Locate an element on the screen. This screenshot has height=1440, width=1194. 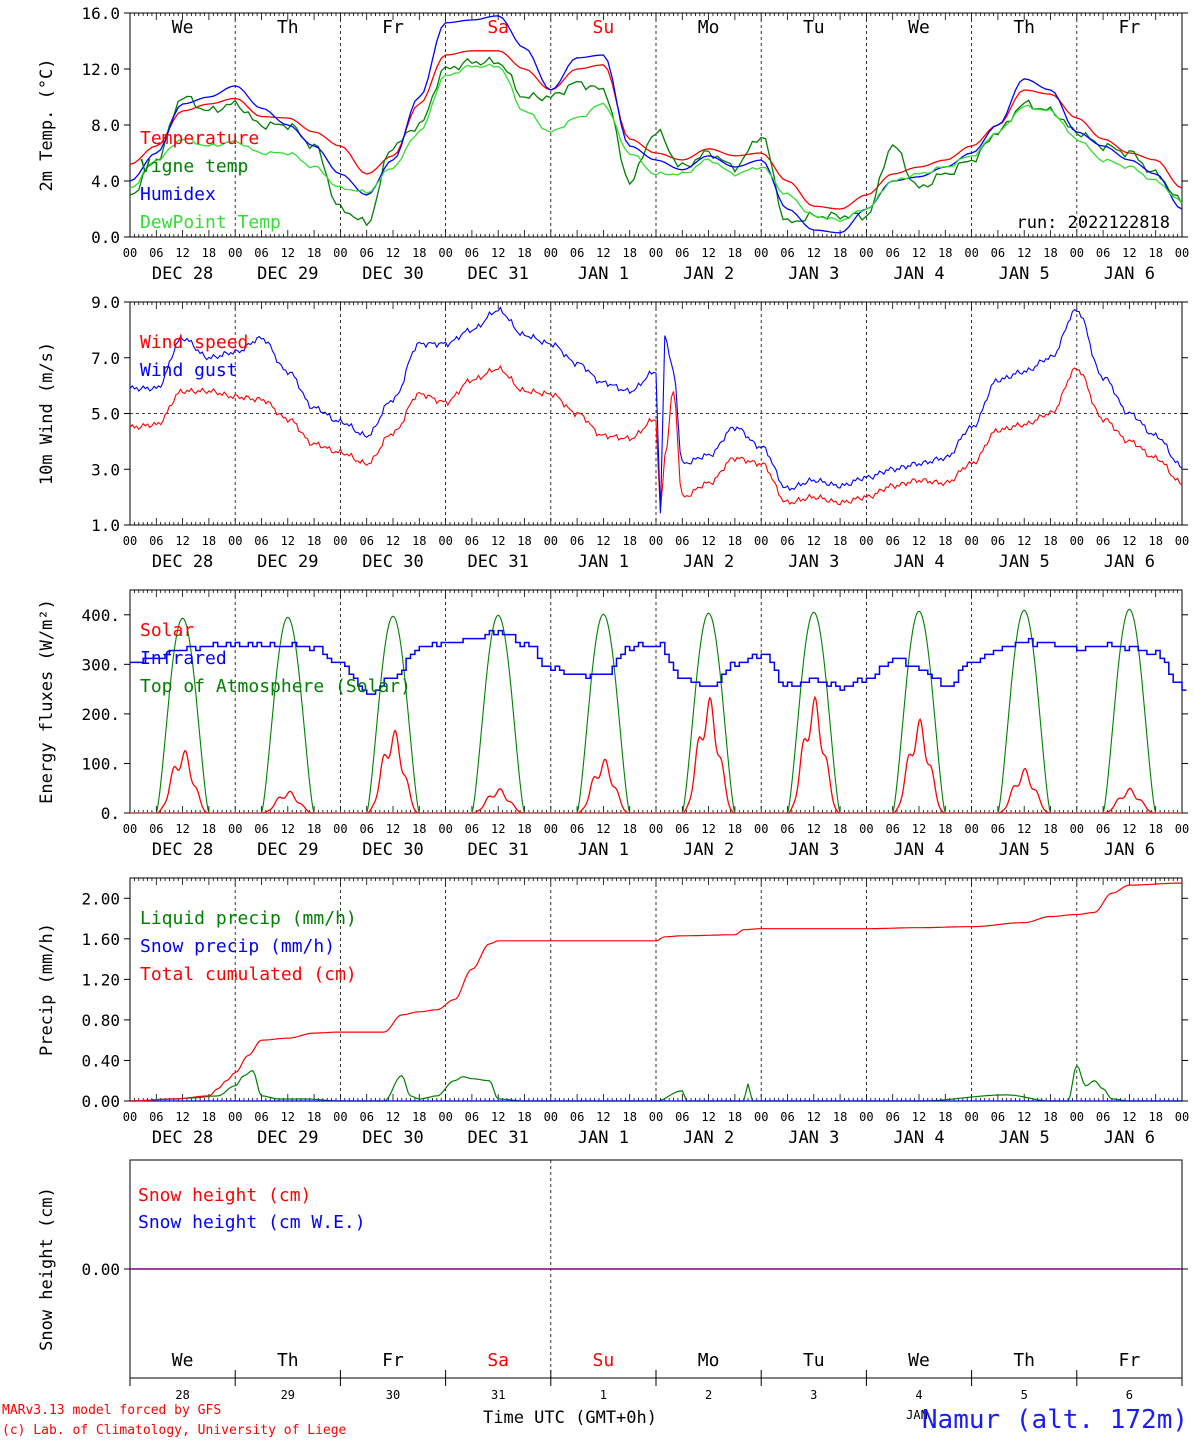
legend-entry: DewPoint Temp is located at coordinates (210, 222).